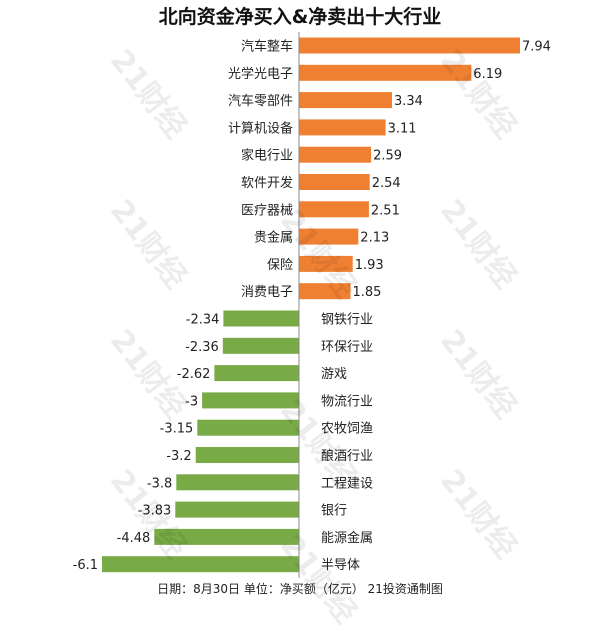 The width and height of the screenshot is (600, 631). What do you see at coordinates (191, 401) in the screenshot?
I see `value-label: -3` at bounding box center [191, 401].